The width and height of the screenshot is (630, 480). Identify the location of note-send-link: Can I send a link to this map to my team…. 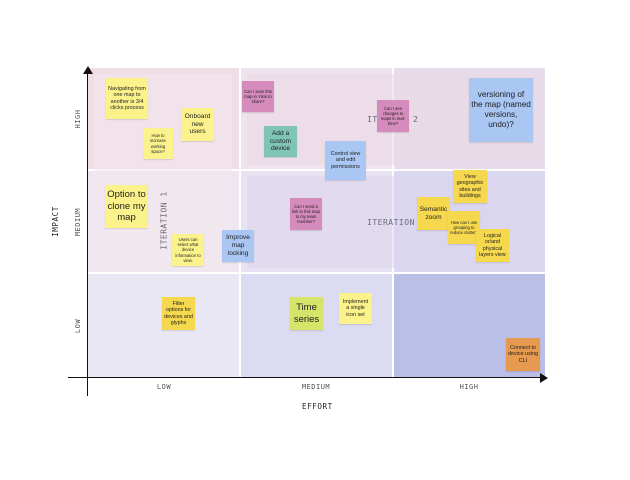
(306, 214).